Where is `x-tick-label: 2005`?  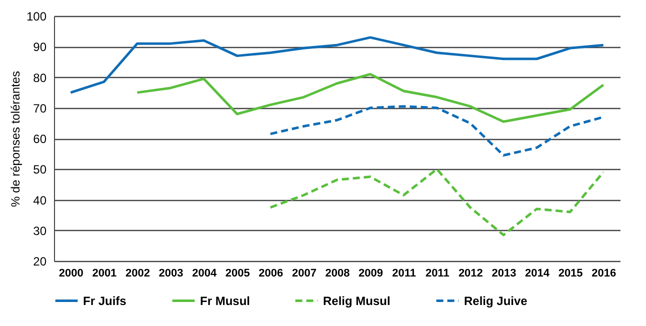 x-tick-label: 2005 is located at coordinates (237, 274).